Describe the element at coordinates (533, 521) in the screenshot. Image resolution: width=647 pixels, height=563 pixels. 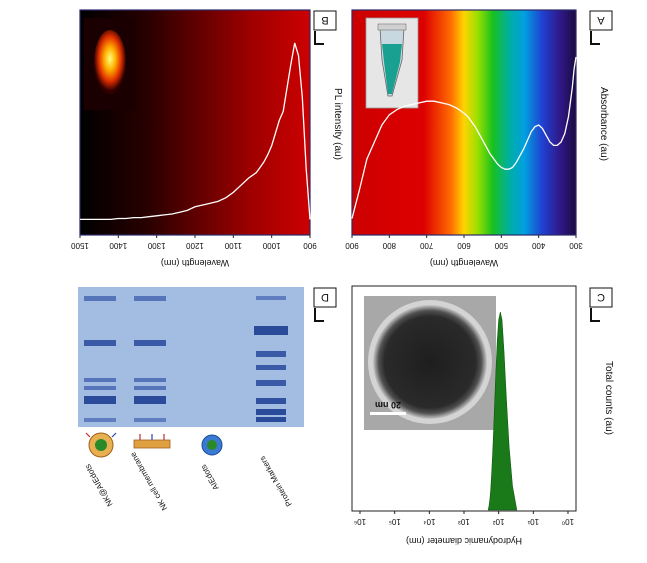
I see `panel-c-x-tick-label: 10¹` at that location.